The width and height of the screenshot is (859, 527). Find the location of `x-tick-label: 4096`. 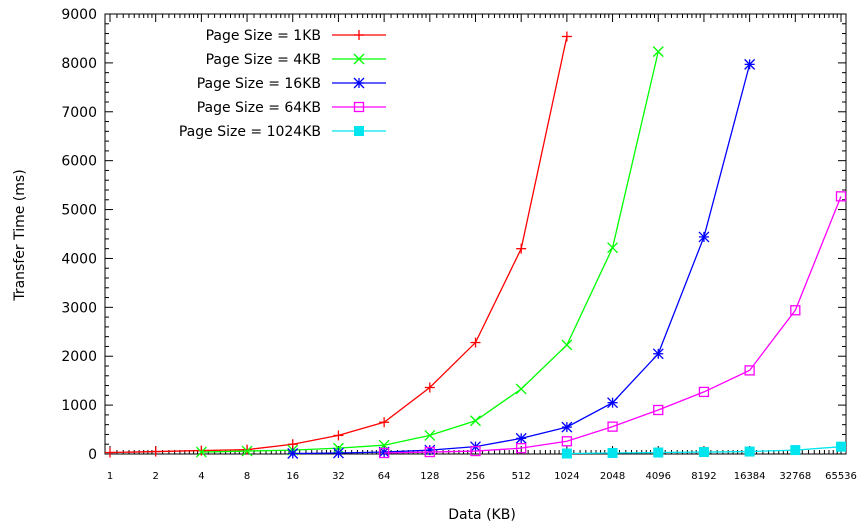

x-tick-label: 4096 is located at coordinates (658, 476).